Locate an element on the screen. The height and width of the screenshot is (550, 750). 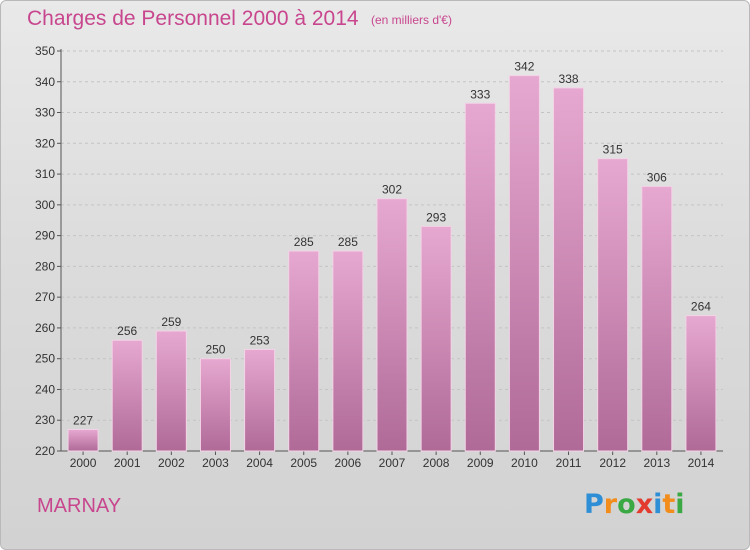
x-tick-label: 2001 is located at coordinates (127, 463).